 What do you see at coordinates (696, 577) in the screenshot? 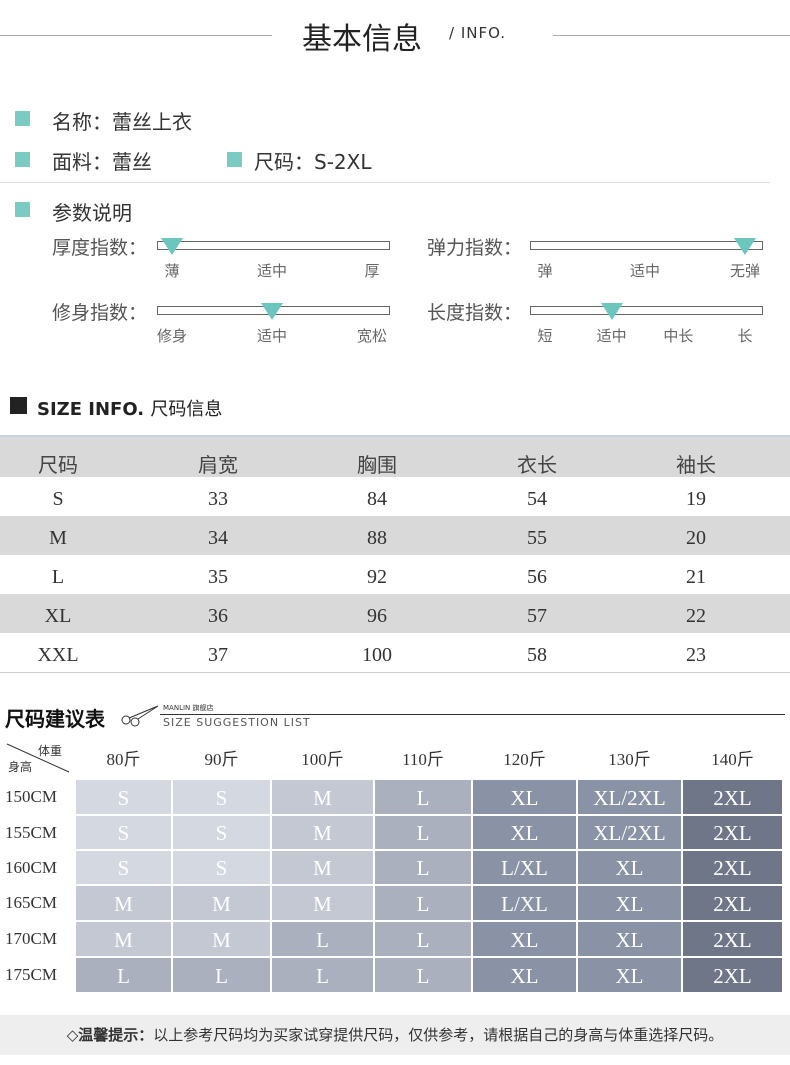
I see `td: 21` at bounding box center [696, 577].